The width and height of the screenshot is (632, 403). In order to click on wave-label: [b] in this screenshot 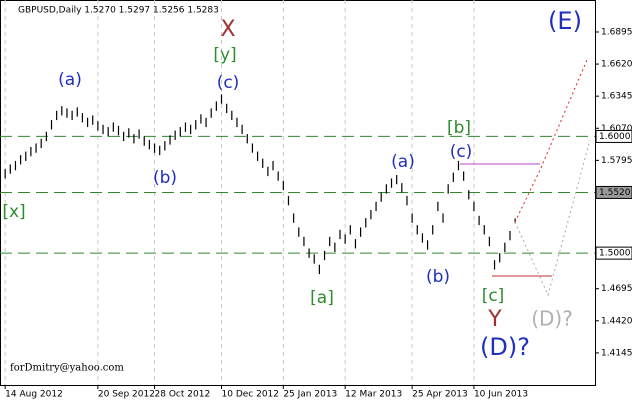, I will do `click(459, 128)`.